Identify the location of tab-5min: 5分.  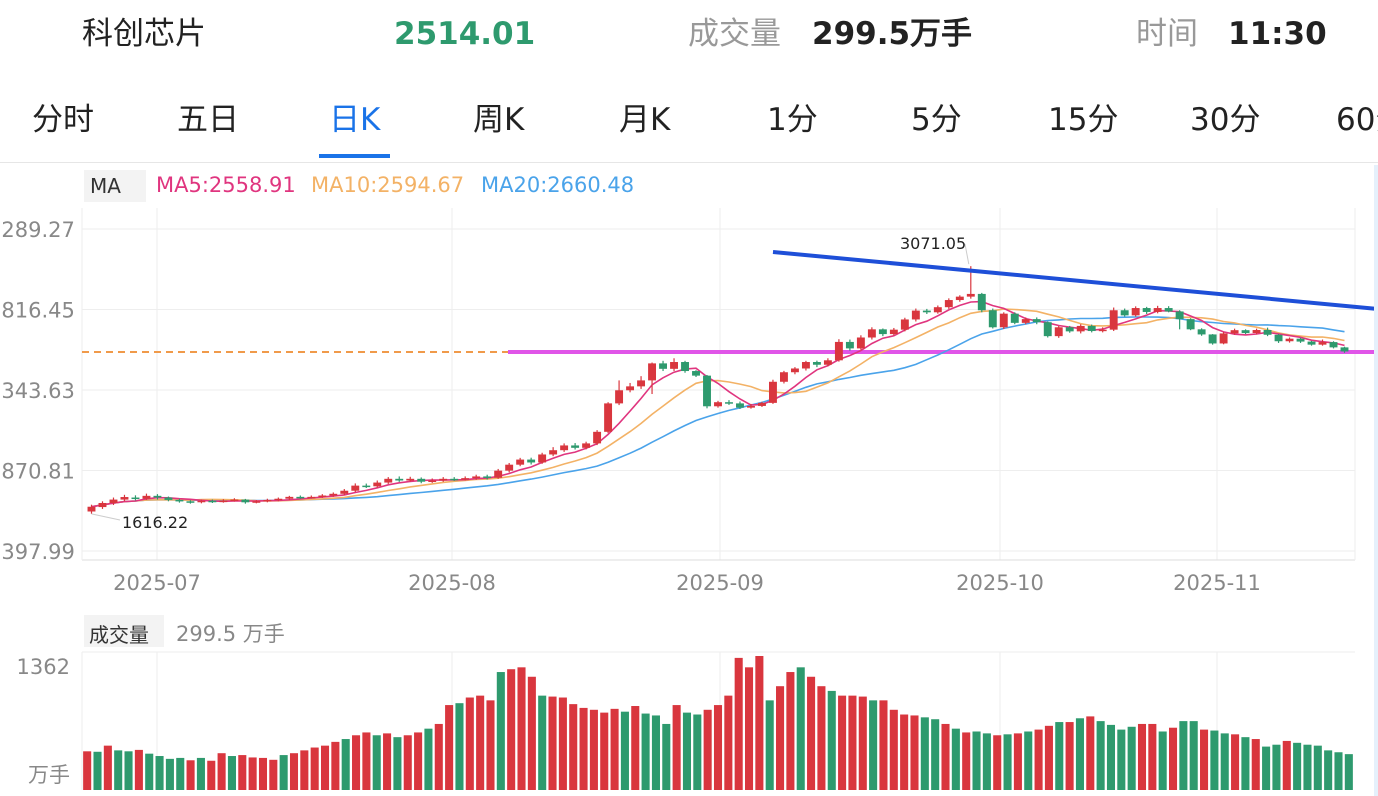
(936, 120).